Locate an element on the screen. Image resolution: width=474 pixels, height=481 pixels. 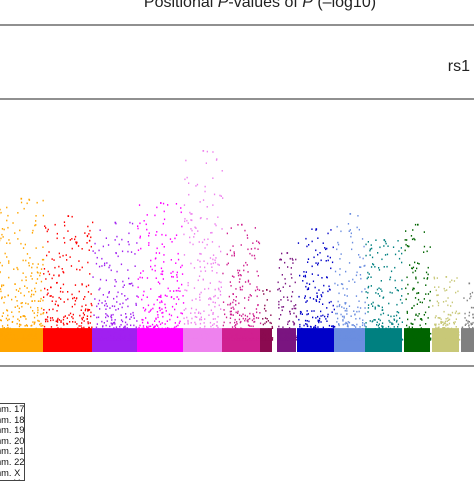
chromosome-points is located at coordinates (68, 283).